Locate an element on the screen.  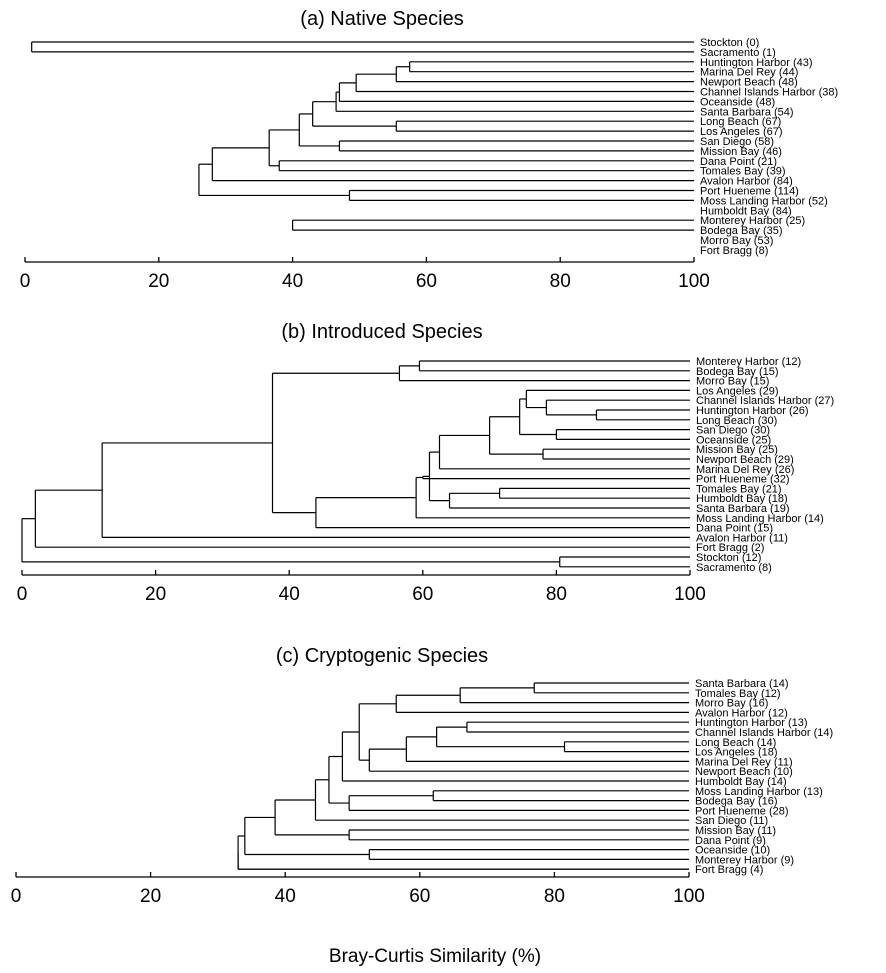
leaf-label: Moss Landing Harbor (13) is located at coordinates (759, 792).